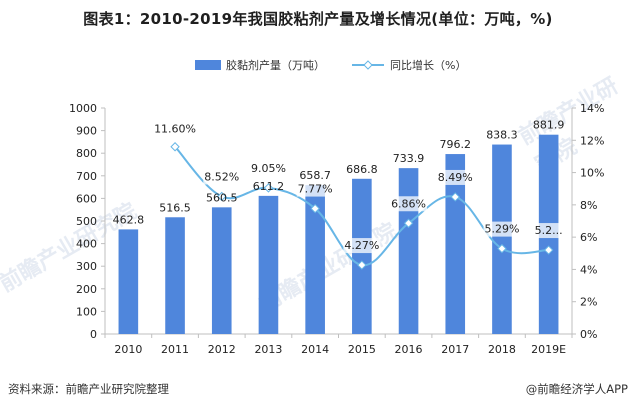  Describe the element at coordinates (318, 19) in the screenshot. I see `chart-title: 图表1：2010-2019年我国胶粘剂产量及增长情况(单位：万吨，%)` at that location.